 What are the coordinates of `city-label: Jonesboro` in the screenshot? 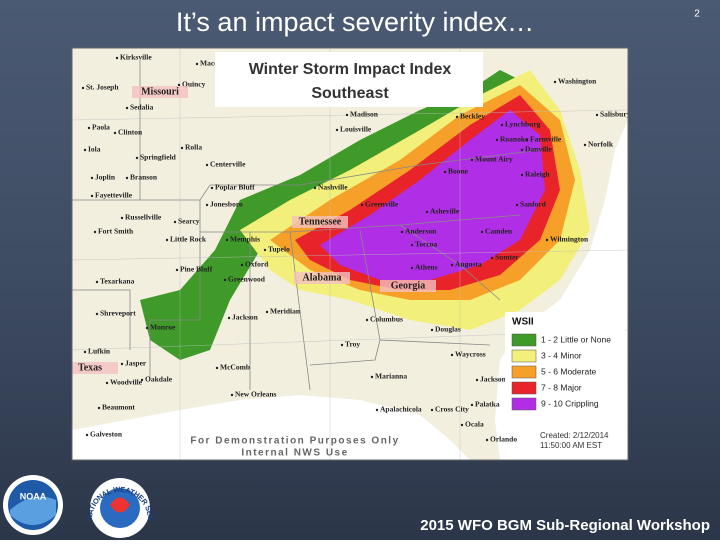 It's located at (226, 204).